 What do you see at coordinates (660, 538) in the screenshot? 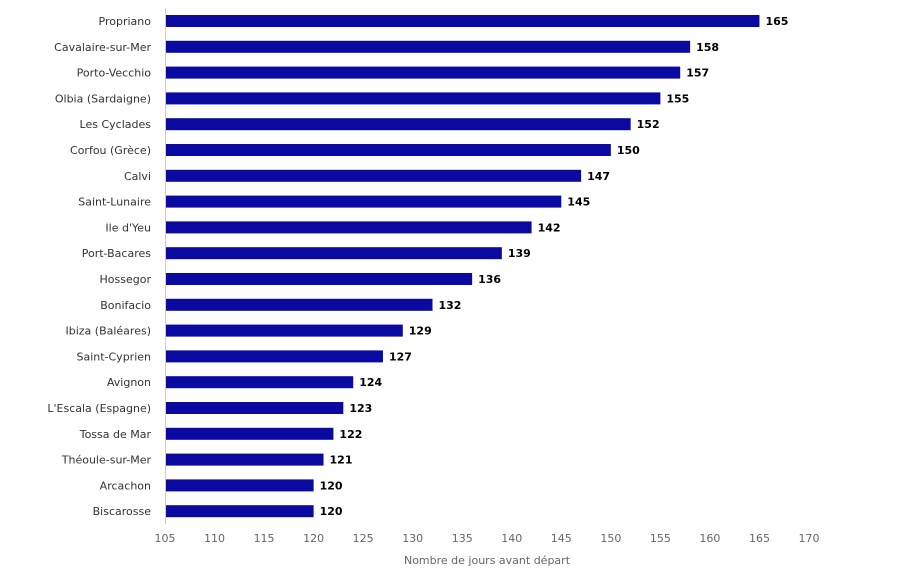
I see `x-tick-label: 155` at bounding box center [660, 538].